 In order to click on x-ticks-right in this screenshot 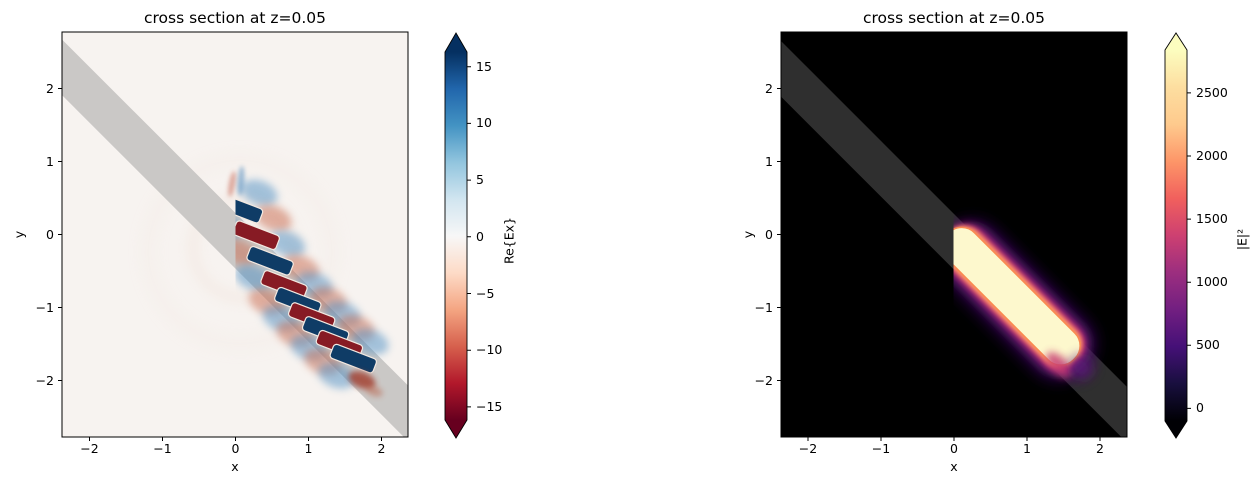, I will do `click(954, 439)`.